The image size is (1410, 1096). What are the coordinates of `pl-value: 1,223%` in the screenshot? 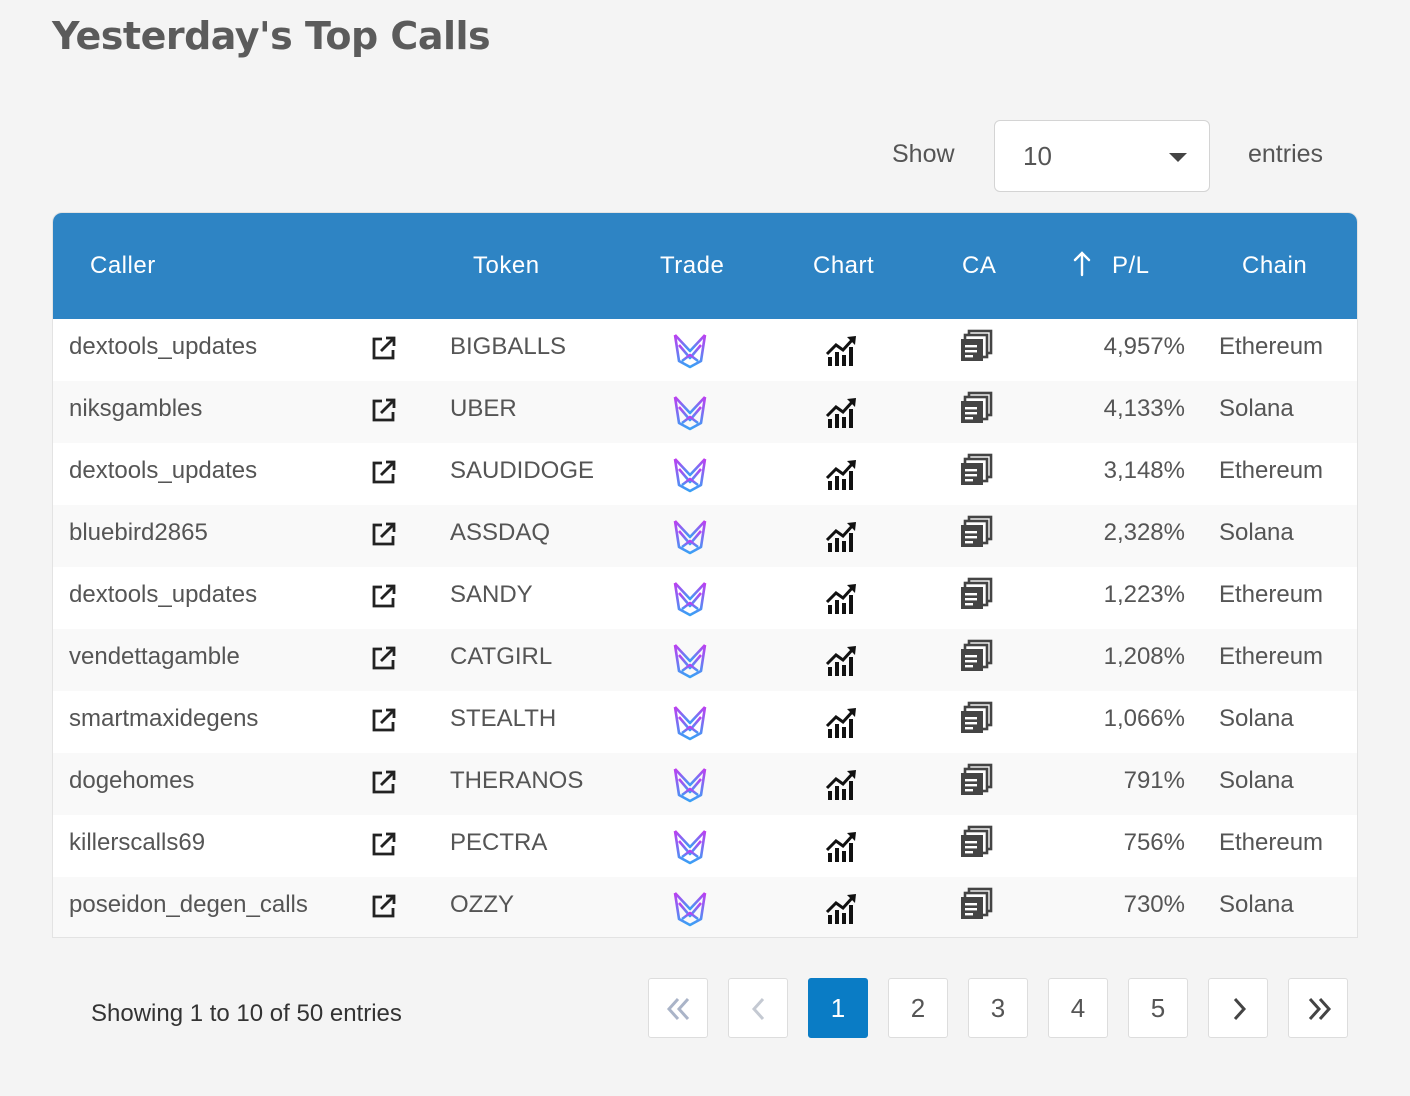 It's located at (1144, 594).